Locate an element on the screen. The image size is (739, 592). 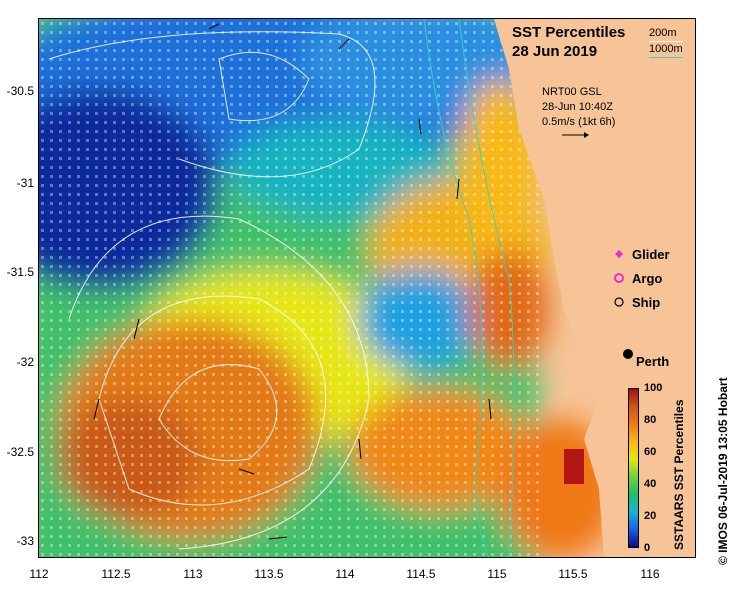
x-tick-label: 116 is located at coordinates (650, 574).